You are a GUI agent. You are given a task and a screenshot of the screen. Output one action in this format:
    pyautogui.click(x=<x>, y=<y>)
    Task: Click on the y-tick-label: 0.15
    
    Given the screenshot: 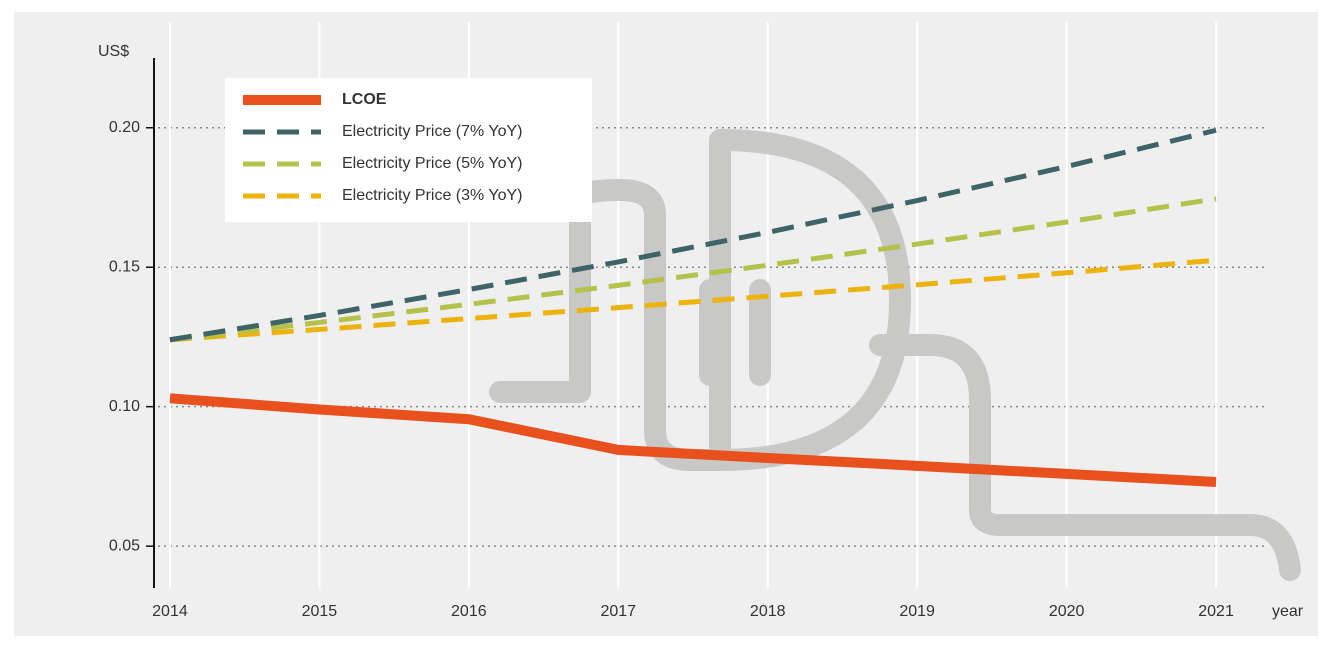 What is the action you would take?
    pyautogui.click(x=124, y=266)
    